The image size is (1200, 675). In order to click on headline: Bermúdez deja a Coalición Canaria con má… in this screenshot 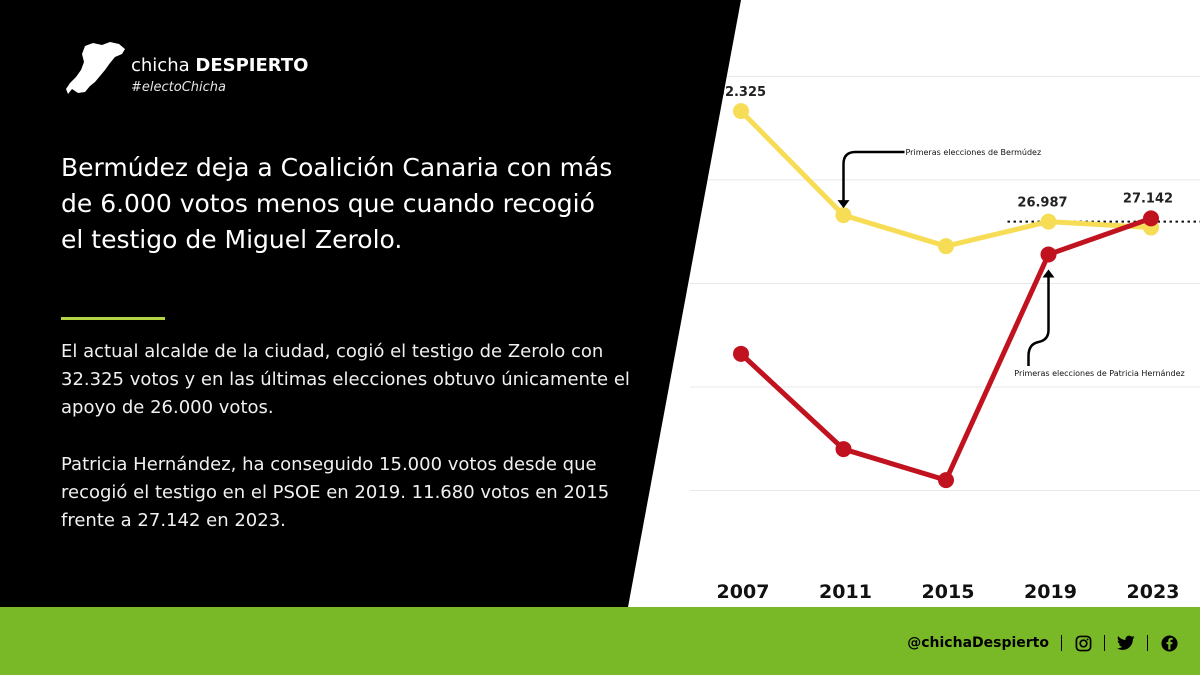, I will do `click(337, 203)`.